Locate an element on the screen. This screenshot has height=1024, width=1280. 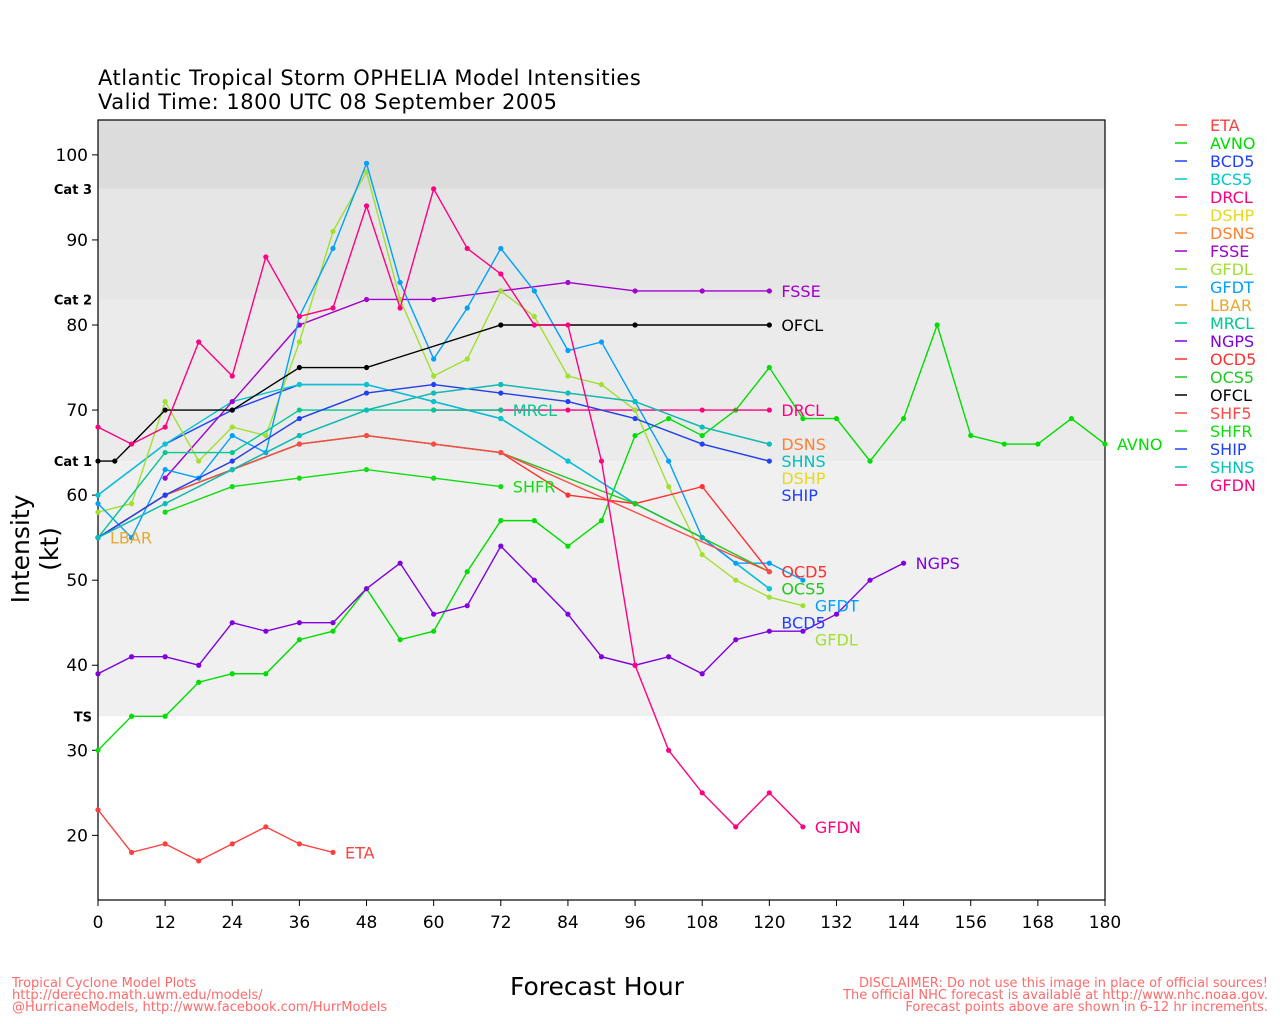
legend-label-dsns: DSNS is located at coordinates (1232, 233).